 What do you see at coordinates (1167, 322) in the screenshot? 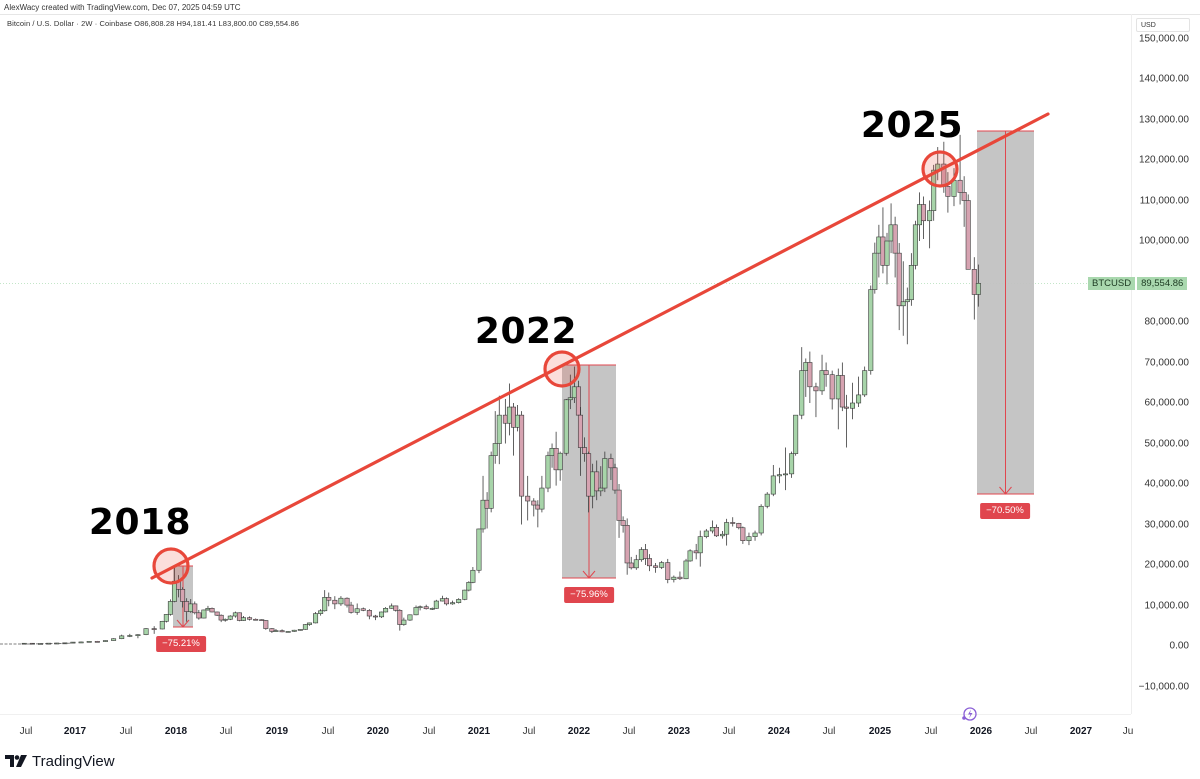
I see `price-tick: 80,000.00` at bounding box center [1167, 322].